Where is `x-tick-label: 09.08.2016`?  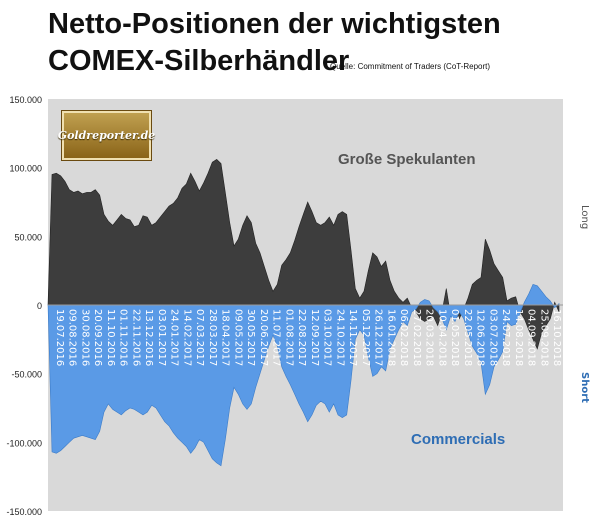
x-tick-label: 09.08.2016 is located at coordinates (72, 337).